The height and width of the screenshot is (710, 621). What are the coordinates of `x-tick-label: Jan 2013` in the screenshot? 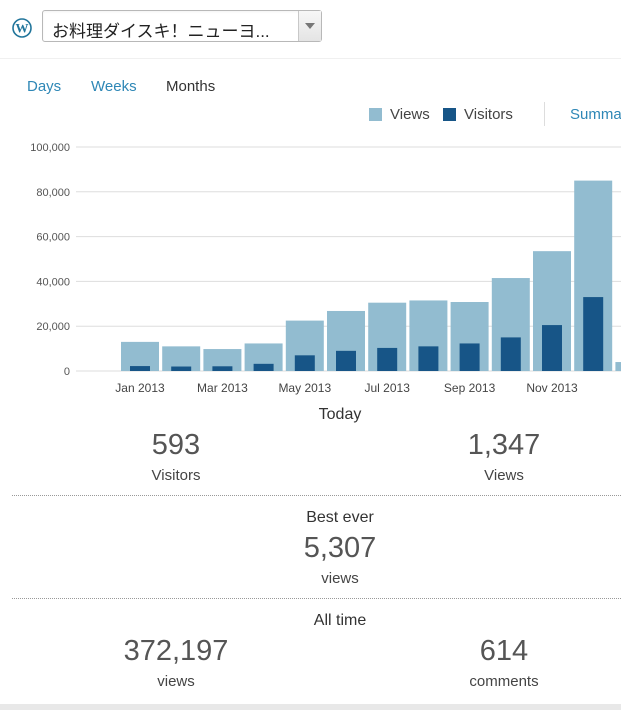 It's located at (140, 388).